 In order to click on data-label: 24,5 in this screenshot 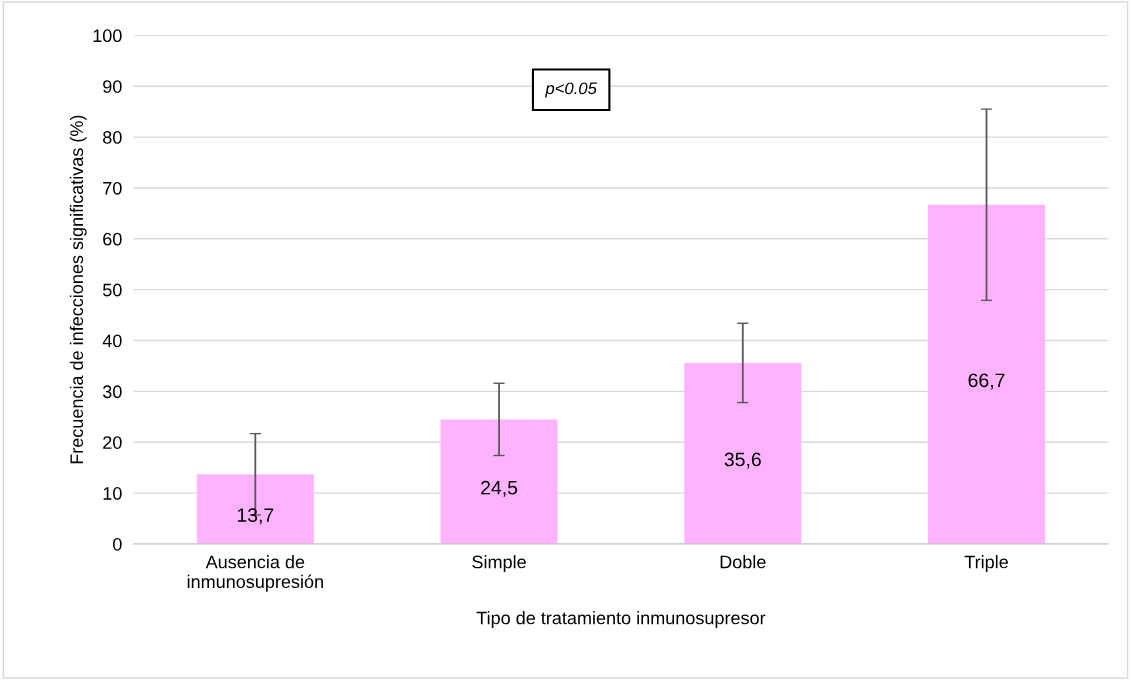, I will do `click(499, 488)`.